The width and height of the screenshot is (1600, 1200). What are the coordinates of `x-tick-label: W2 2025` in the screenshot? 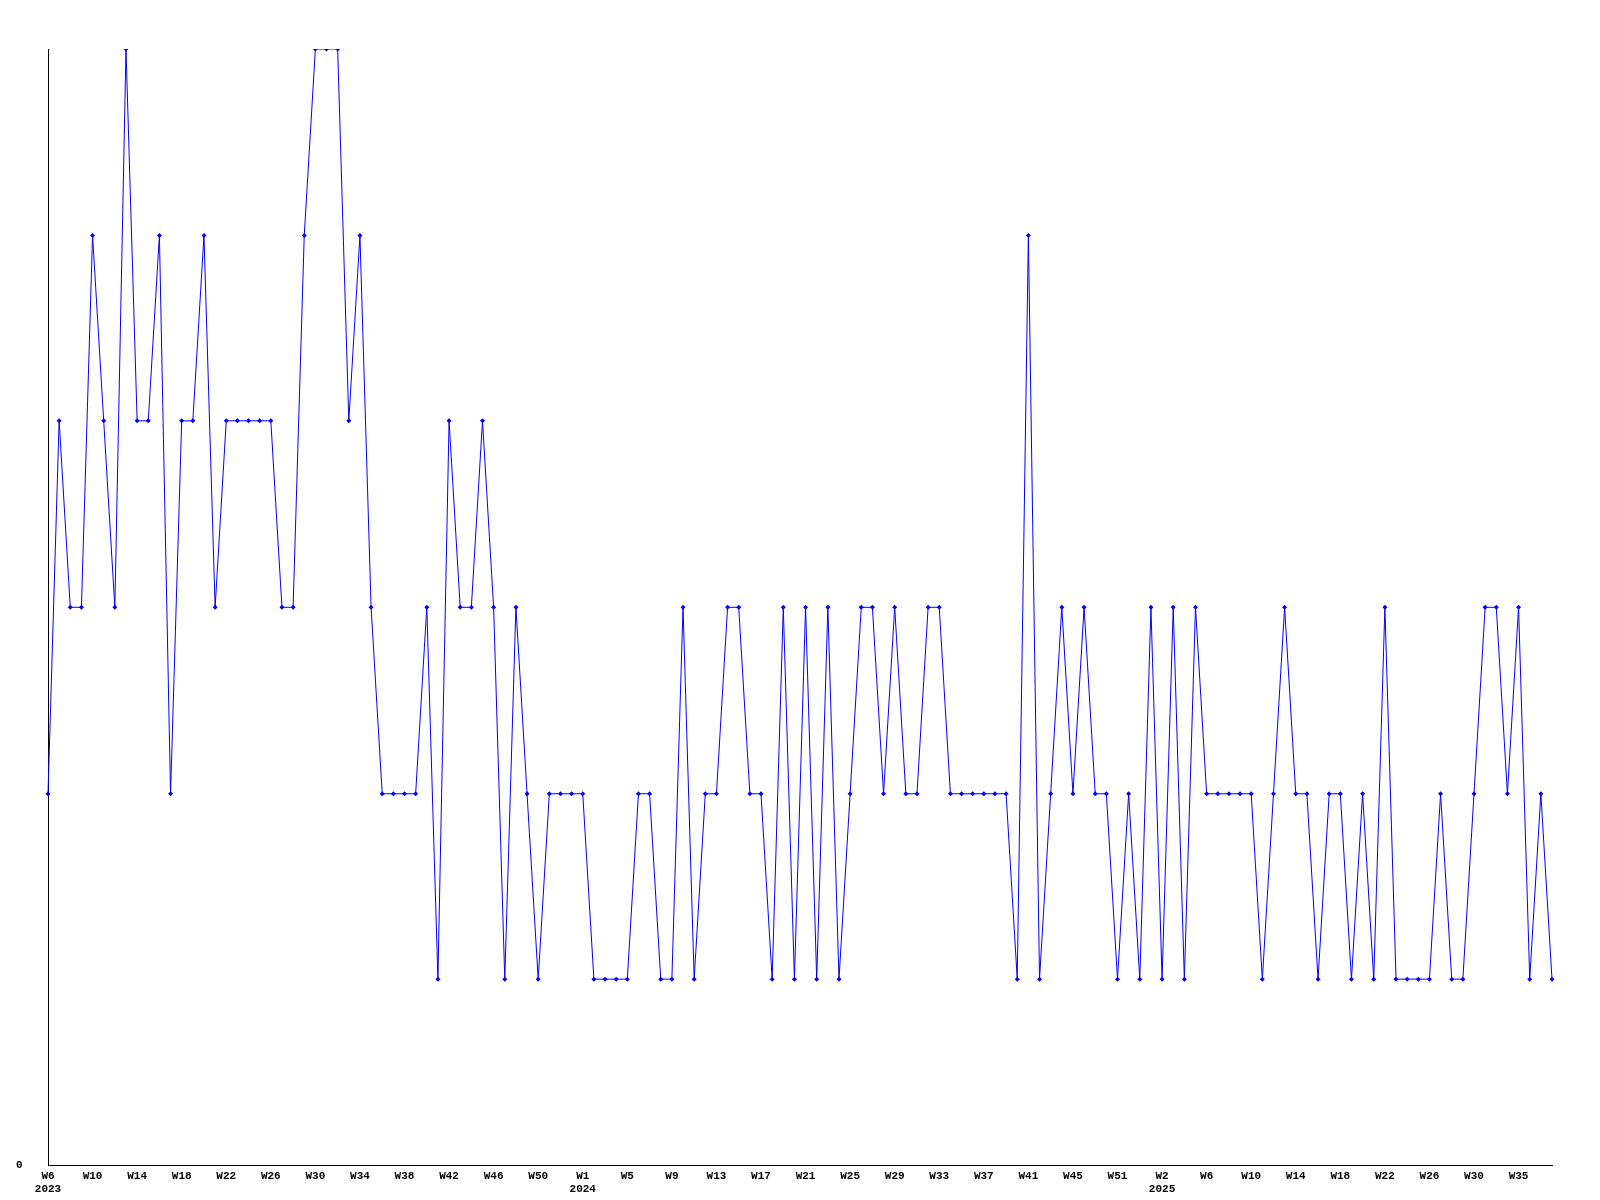 It's located at (1162, 1182).